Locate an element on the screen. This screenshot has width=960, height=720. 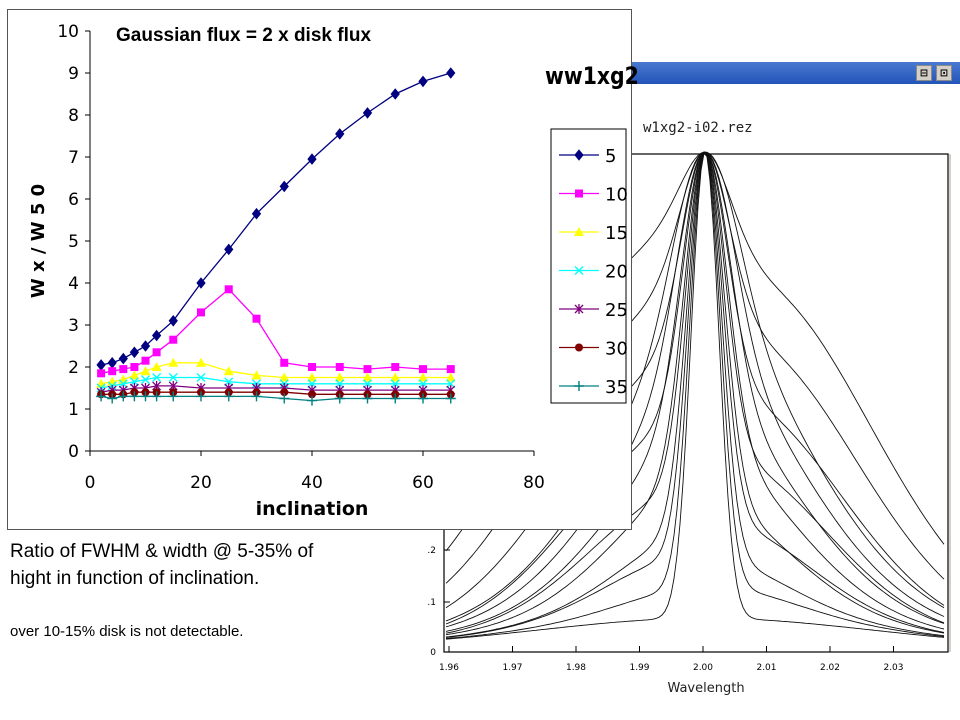
legend-item-30: 30 is located at coordinates (593, 349).